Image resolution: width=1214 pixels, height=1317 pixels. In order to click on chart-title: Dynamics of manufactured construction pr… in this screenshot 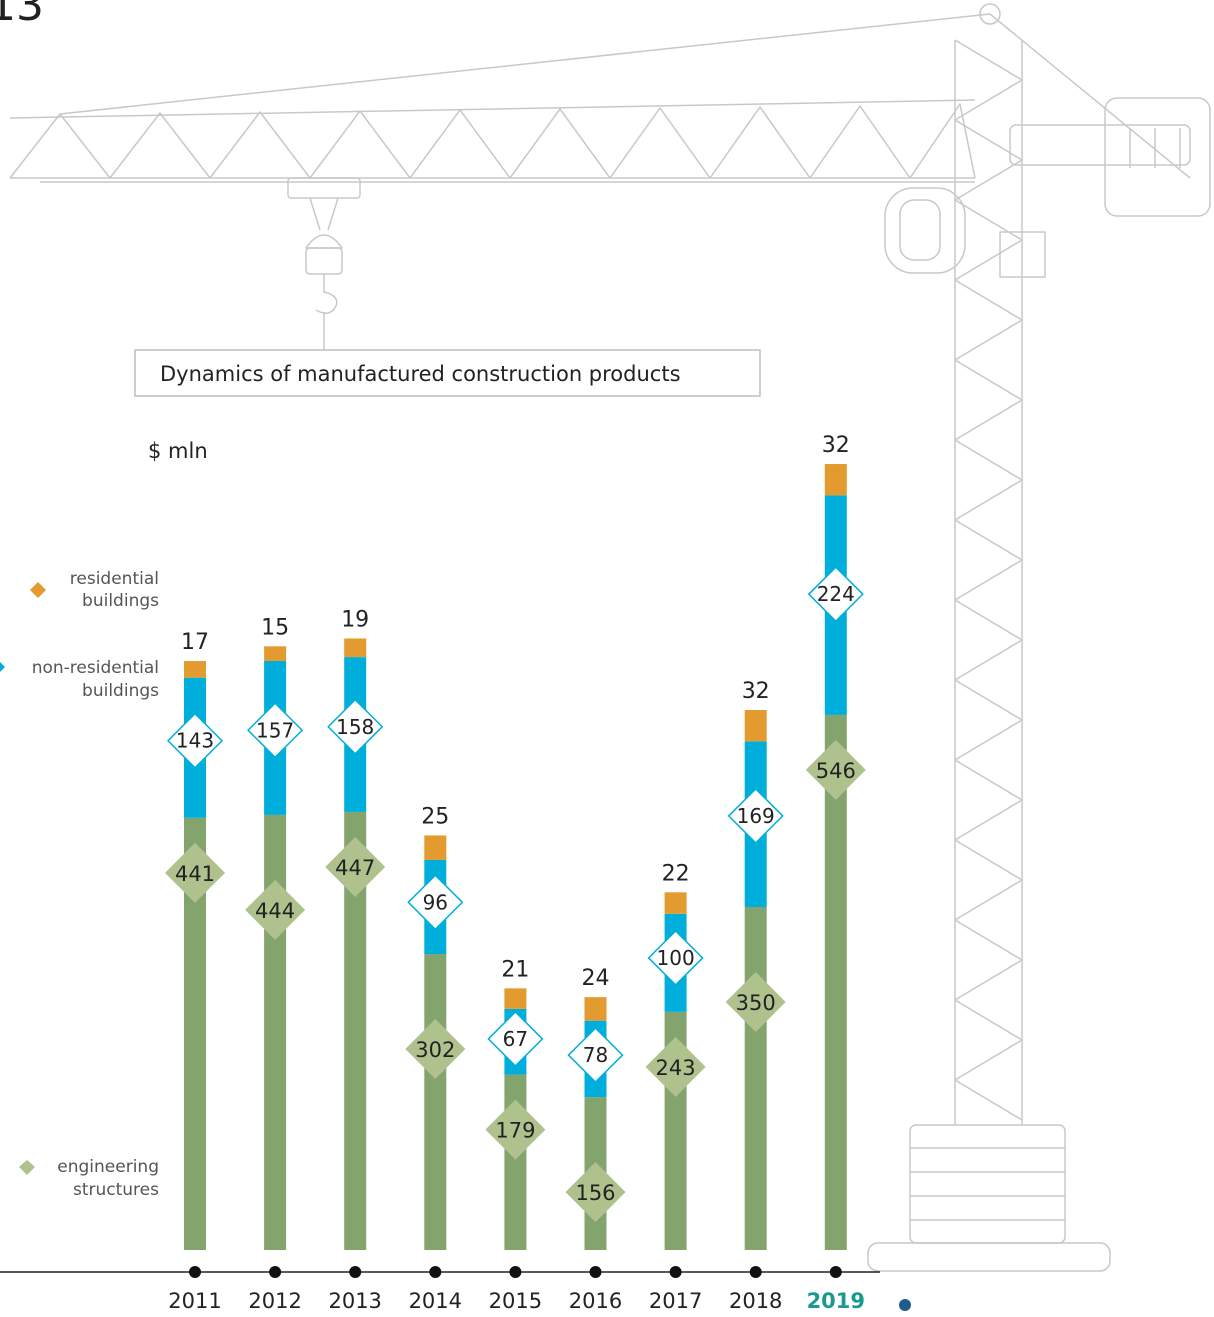, I will do `click(420, 374)`.